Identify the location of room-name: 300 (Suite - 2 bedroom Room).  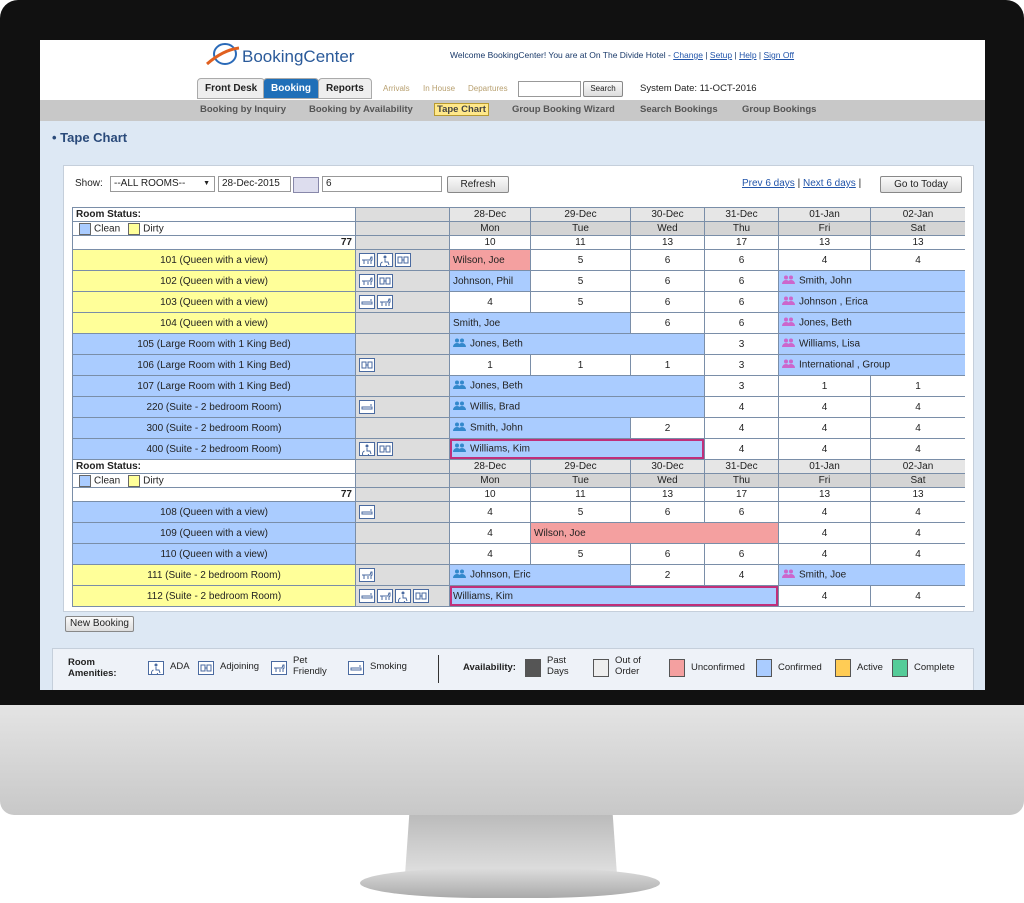
(214, 428).